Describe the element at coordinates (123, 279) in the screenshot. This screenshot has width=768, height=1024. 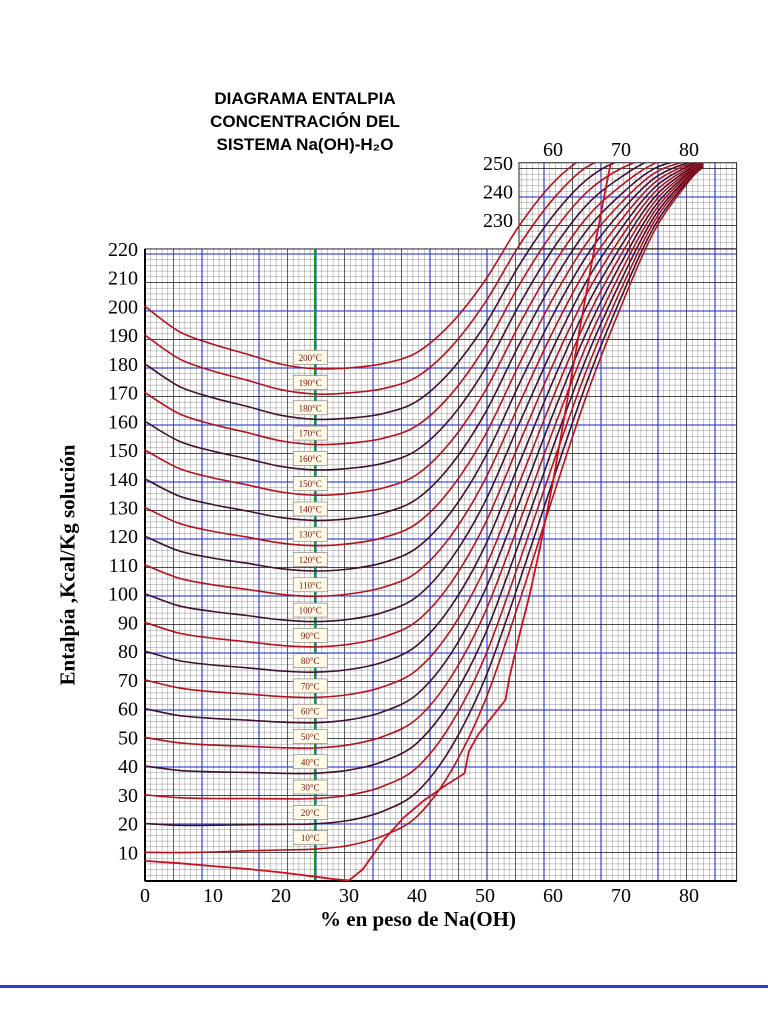
I see `tick-label: 210` at that location.